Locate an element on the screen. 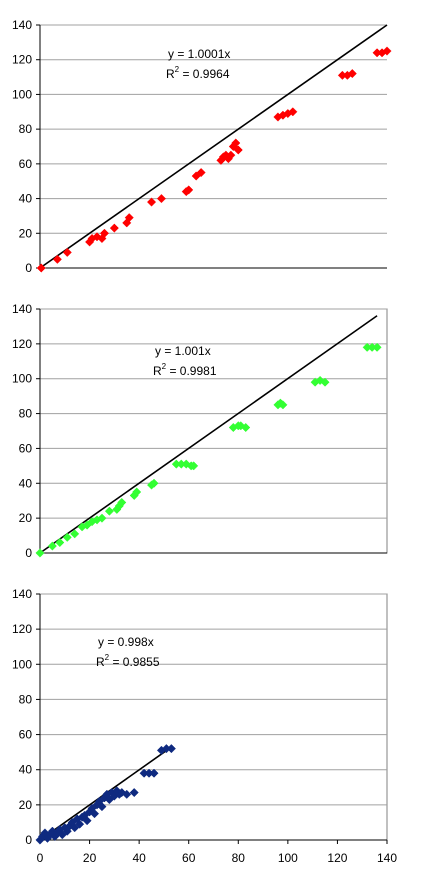 Image resolution: width=425 pixels, height=891 pixels. r-squared-label: R2 = 0.9964 is located at coordinates (198, 73).